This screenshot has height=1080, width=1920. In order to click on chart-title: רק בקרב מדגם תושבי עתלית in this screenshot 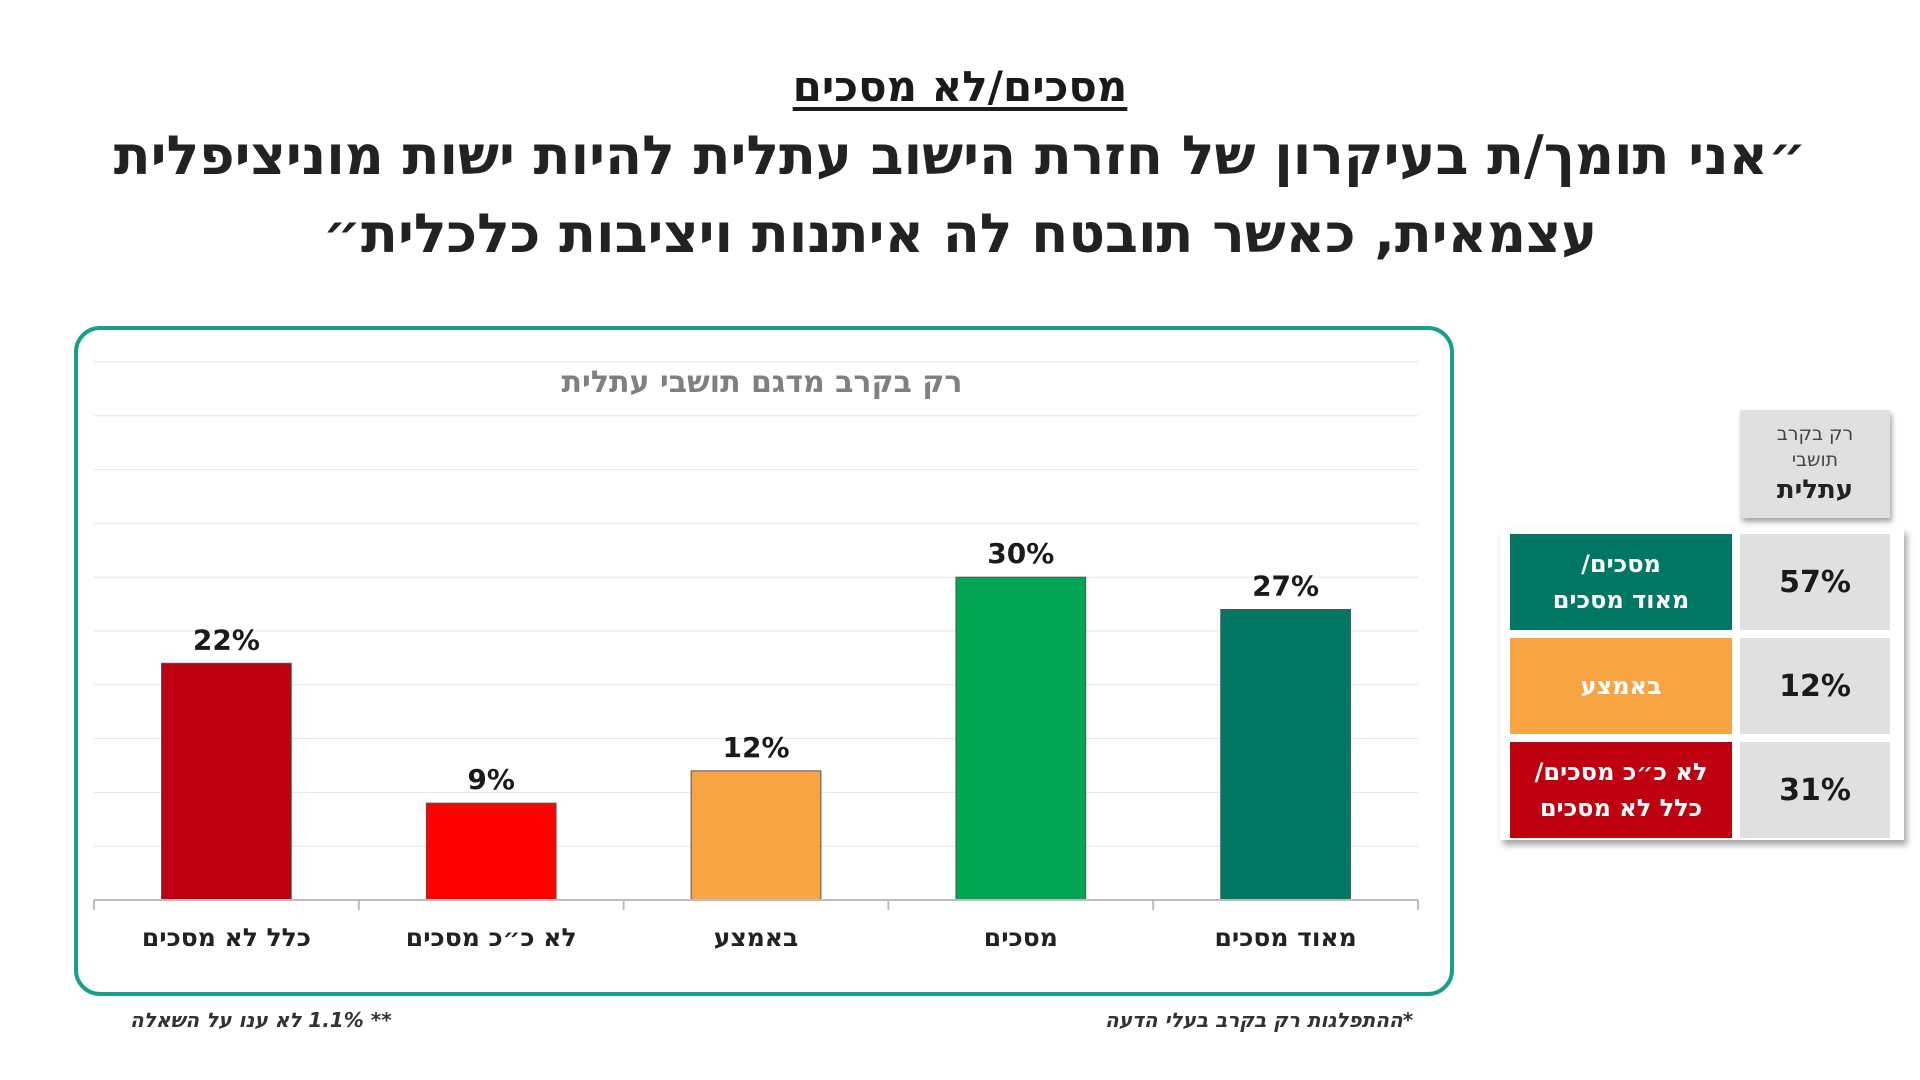, I will do `click(762, 382)`.